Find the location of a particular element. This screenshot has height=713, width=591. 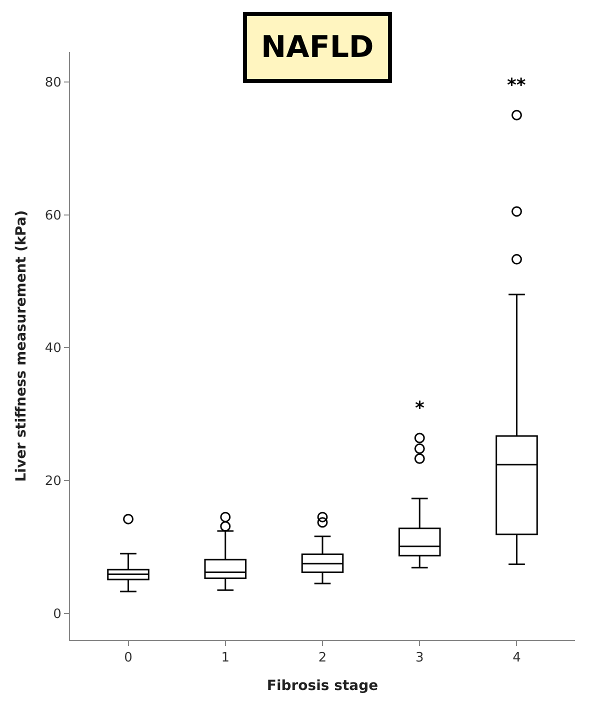

annotation: * is located at coordinates (420, 408).